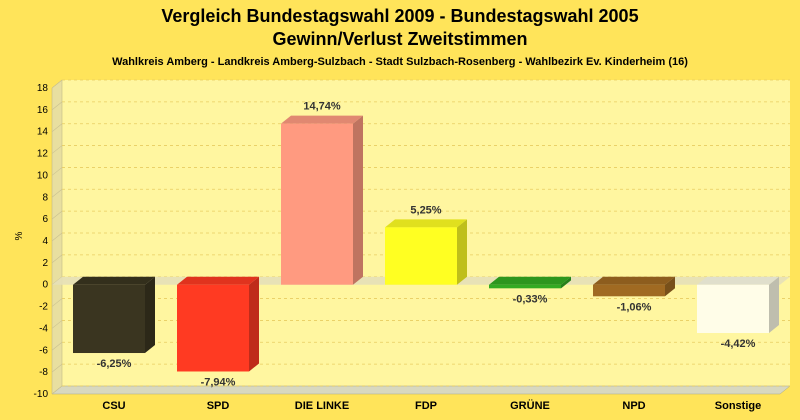  What do you see at coordinates (43, 110) in the screenshot?
I see `y-tick-label: 16` at bounding box center [43, 110].